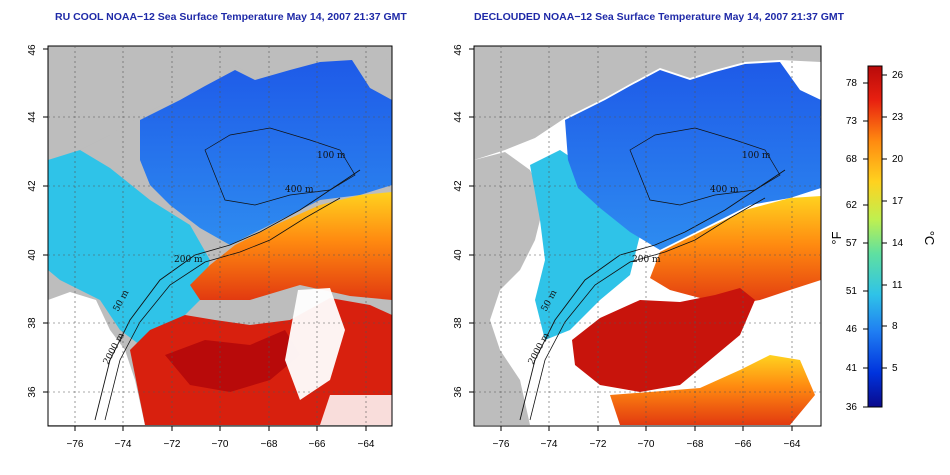 Image resolution: width=950 pixels, height=475 pixels. Describe the element at coordinates (898, 243) in the screenshot. I see `colorbar-c-label: 14` at that location.